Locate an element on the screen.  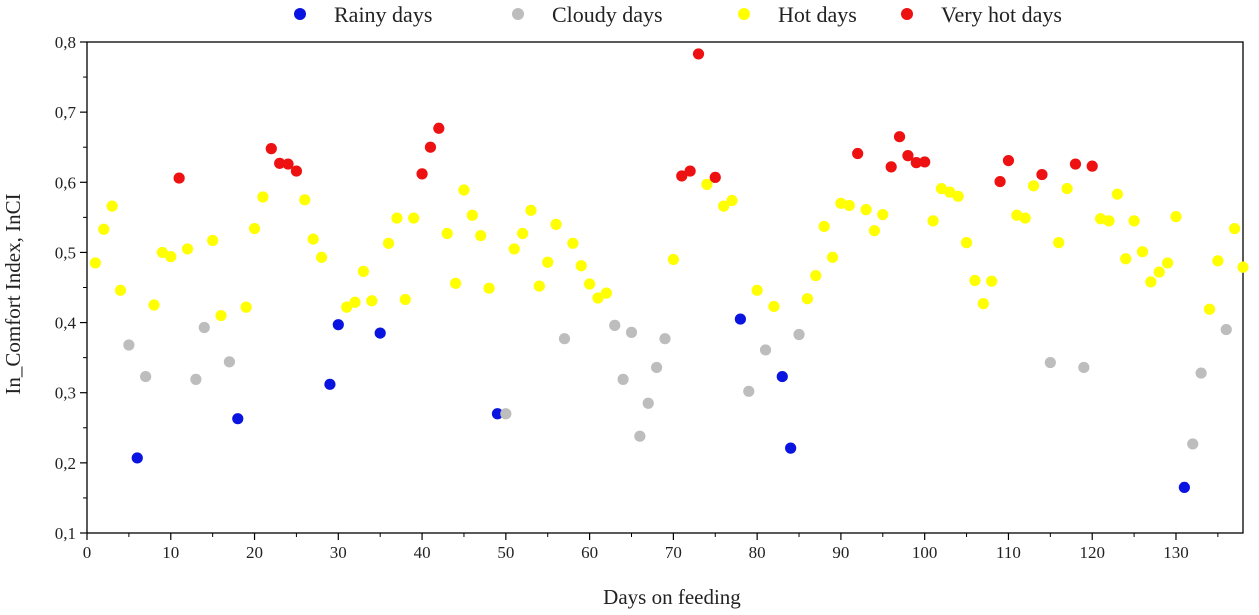
y-tick-label: 0,4 is located at coordinates (66, 323).